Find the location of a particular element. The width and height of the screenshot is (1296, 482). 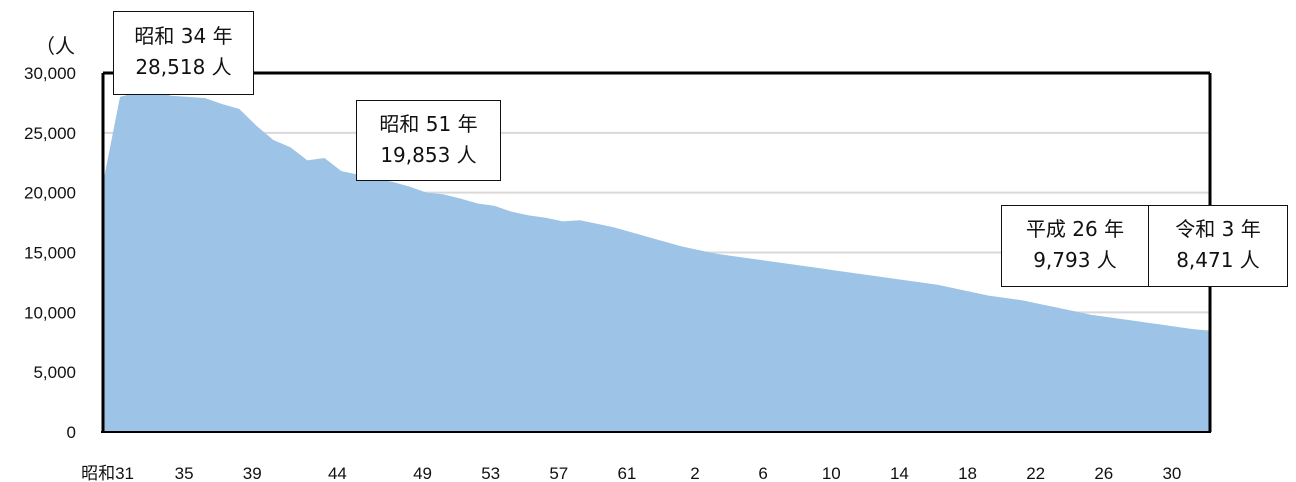

y-tick-label: 0 is located at coordinates (71, 432).